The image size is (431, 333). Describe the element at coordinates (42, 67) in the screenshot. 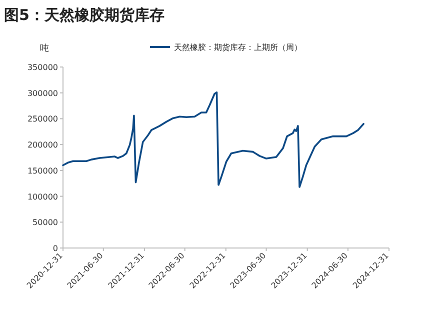

I see `y-tick-label: 350000` at that location.